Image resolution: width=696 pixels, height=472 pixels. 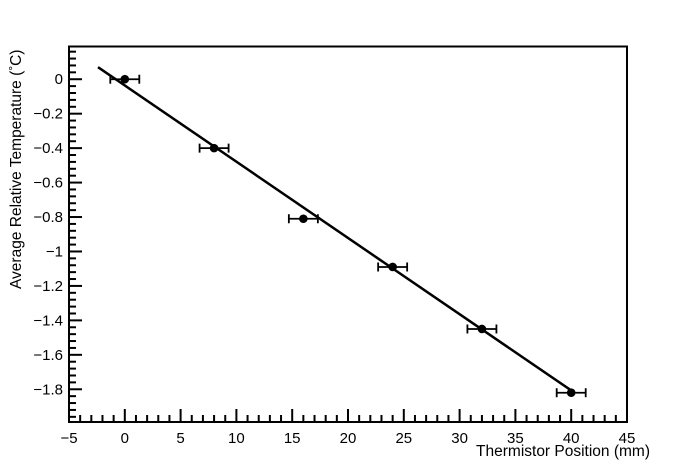 I want to click on x-tick-label: 45, so click(x=627, y=438).